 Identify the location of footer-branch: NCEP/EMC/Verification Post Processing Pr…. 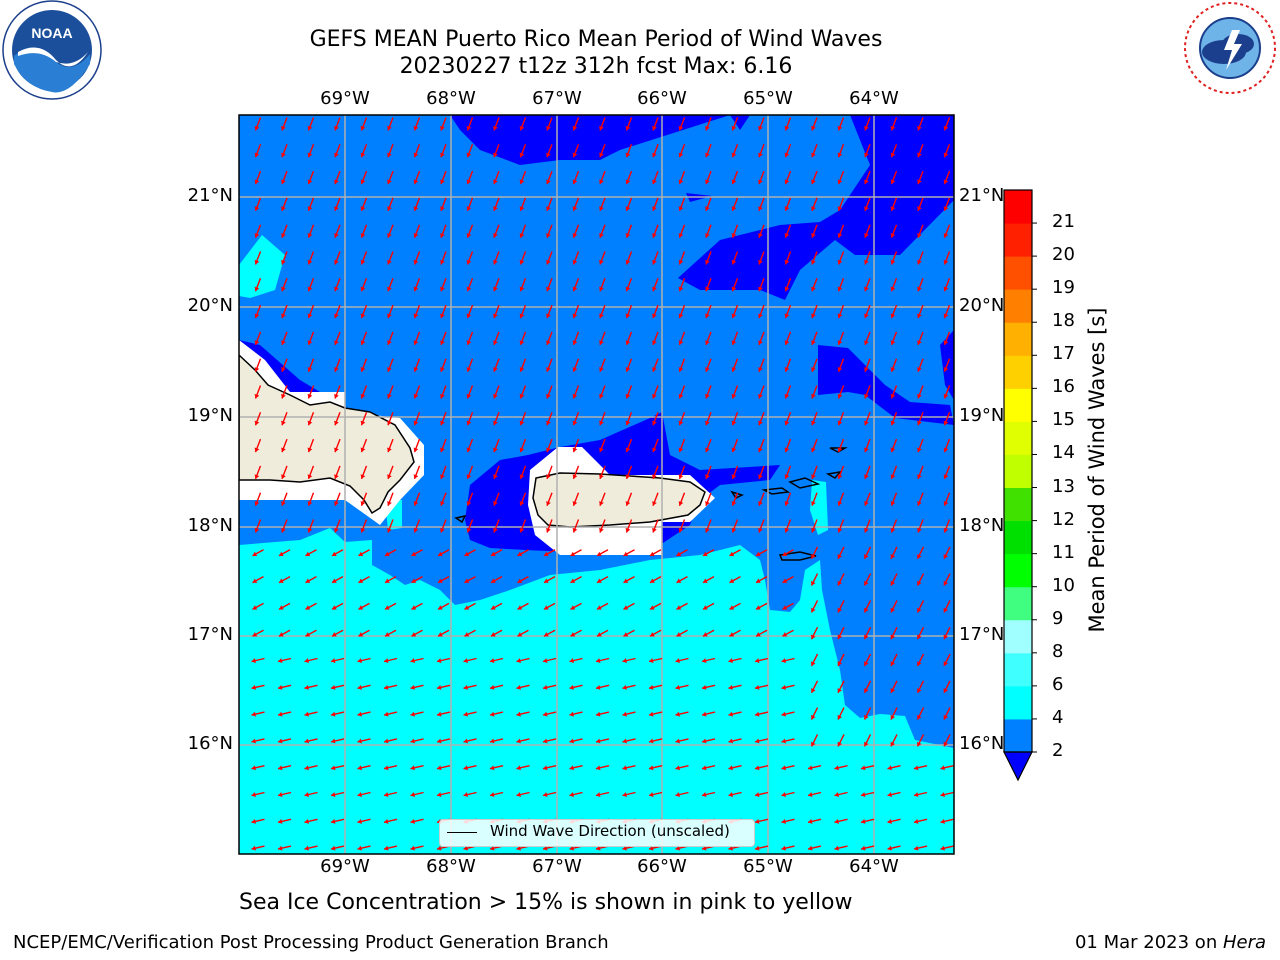
(311, 942).